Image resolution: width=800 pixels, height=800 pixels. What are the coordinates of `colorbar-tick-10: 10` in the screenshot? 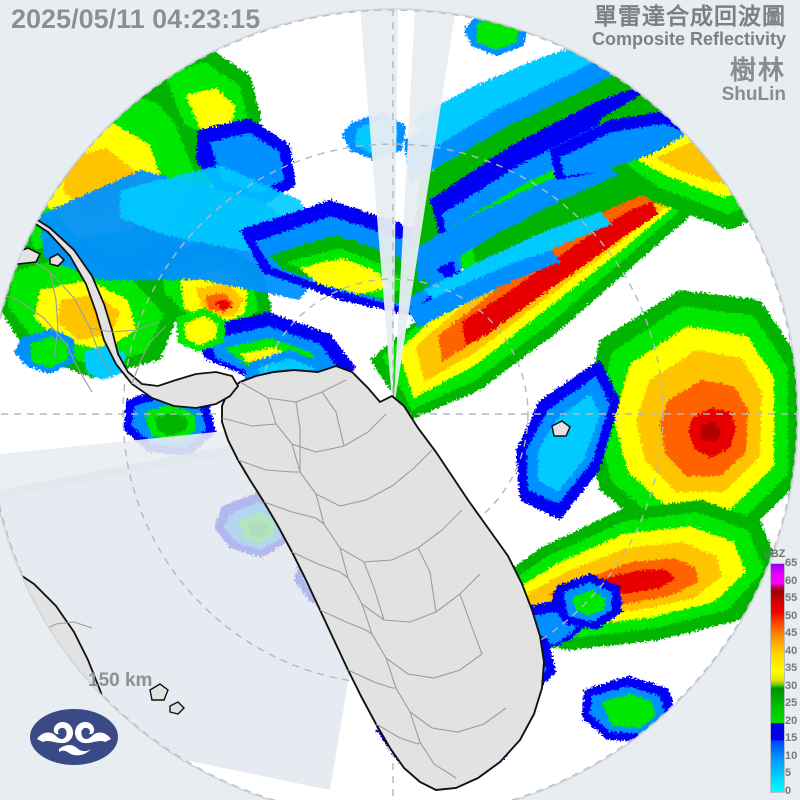 It's located at (791, 755).